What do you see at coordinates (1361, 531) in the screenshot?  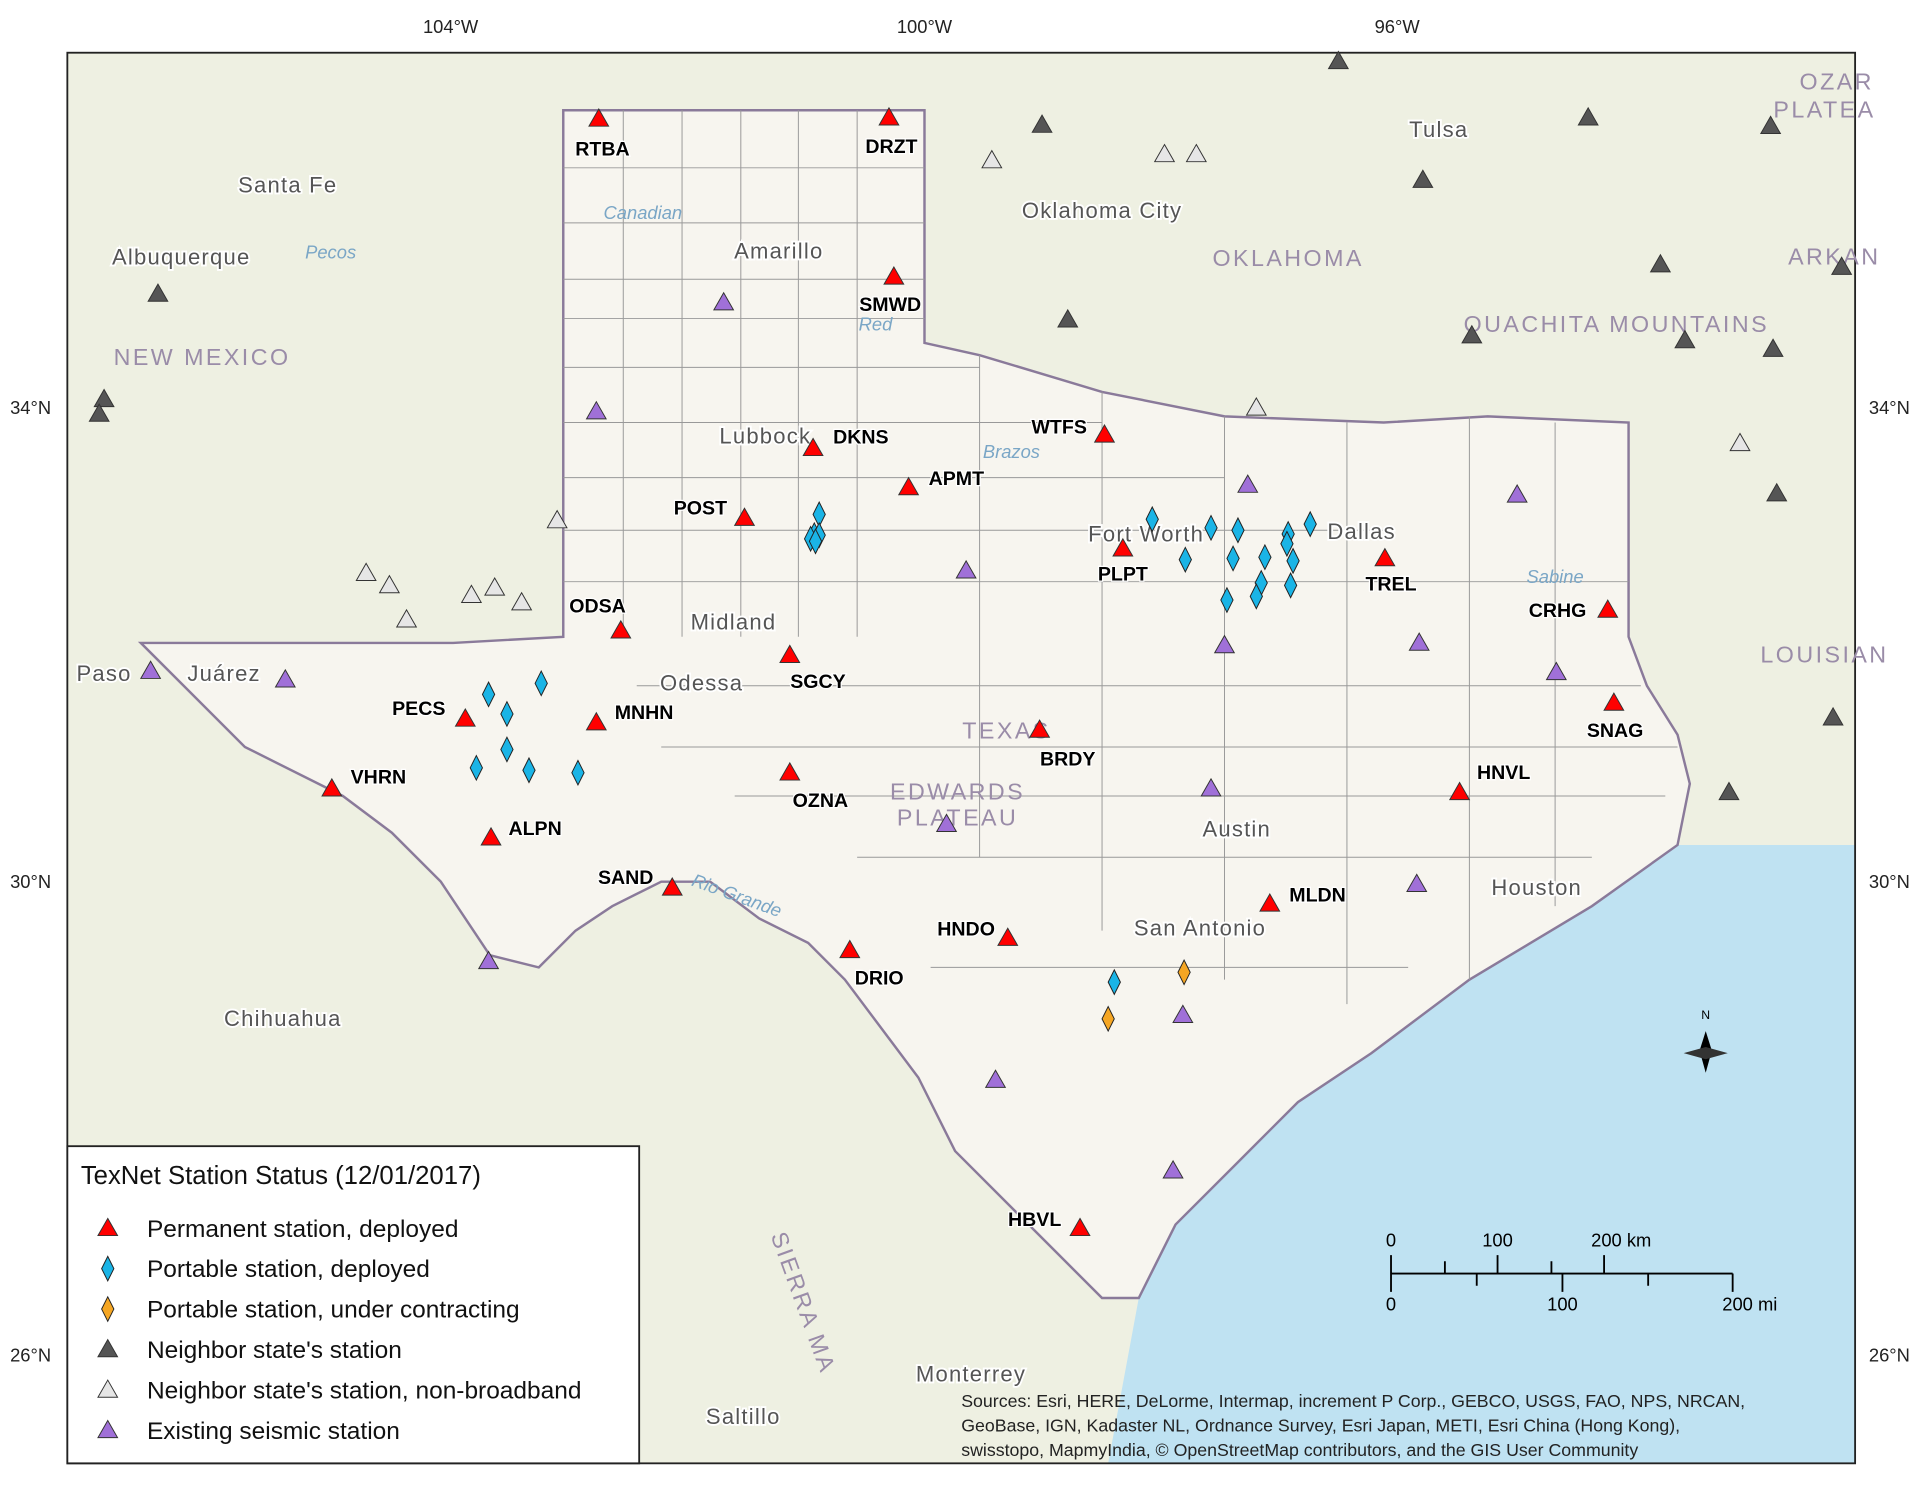 I see `place-label: Dallas` at bounding box center [1361, 531].